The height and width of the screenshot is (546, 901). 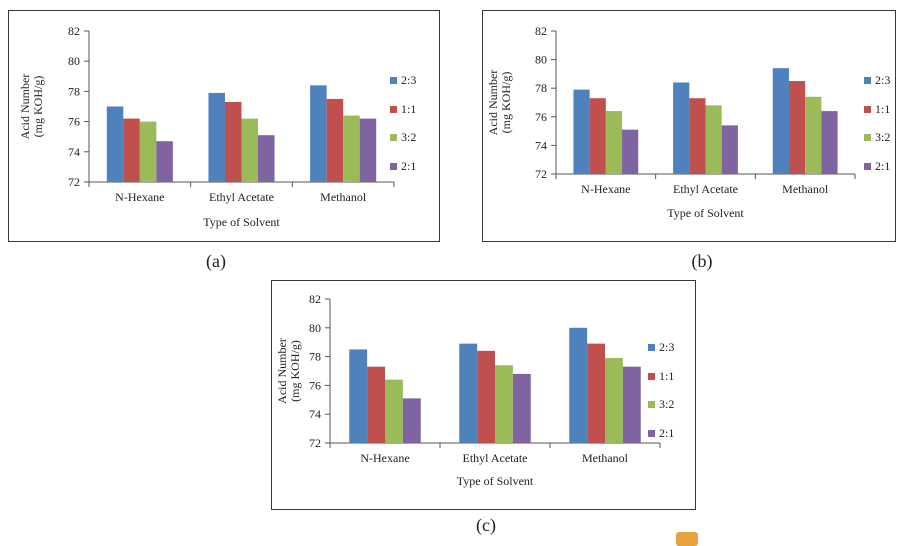 I want to click on caption-b: (b), so click(x=702, y=261).